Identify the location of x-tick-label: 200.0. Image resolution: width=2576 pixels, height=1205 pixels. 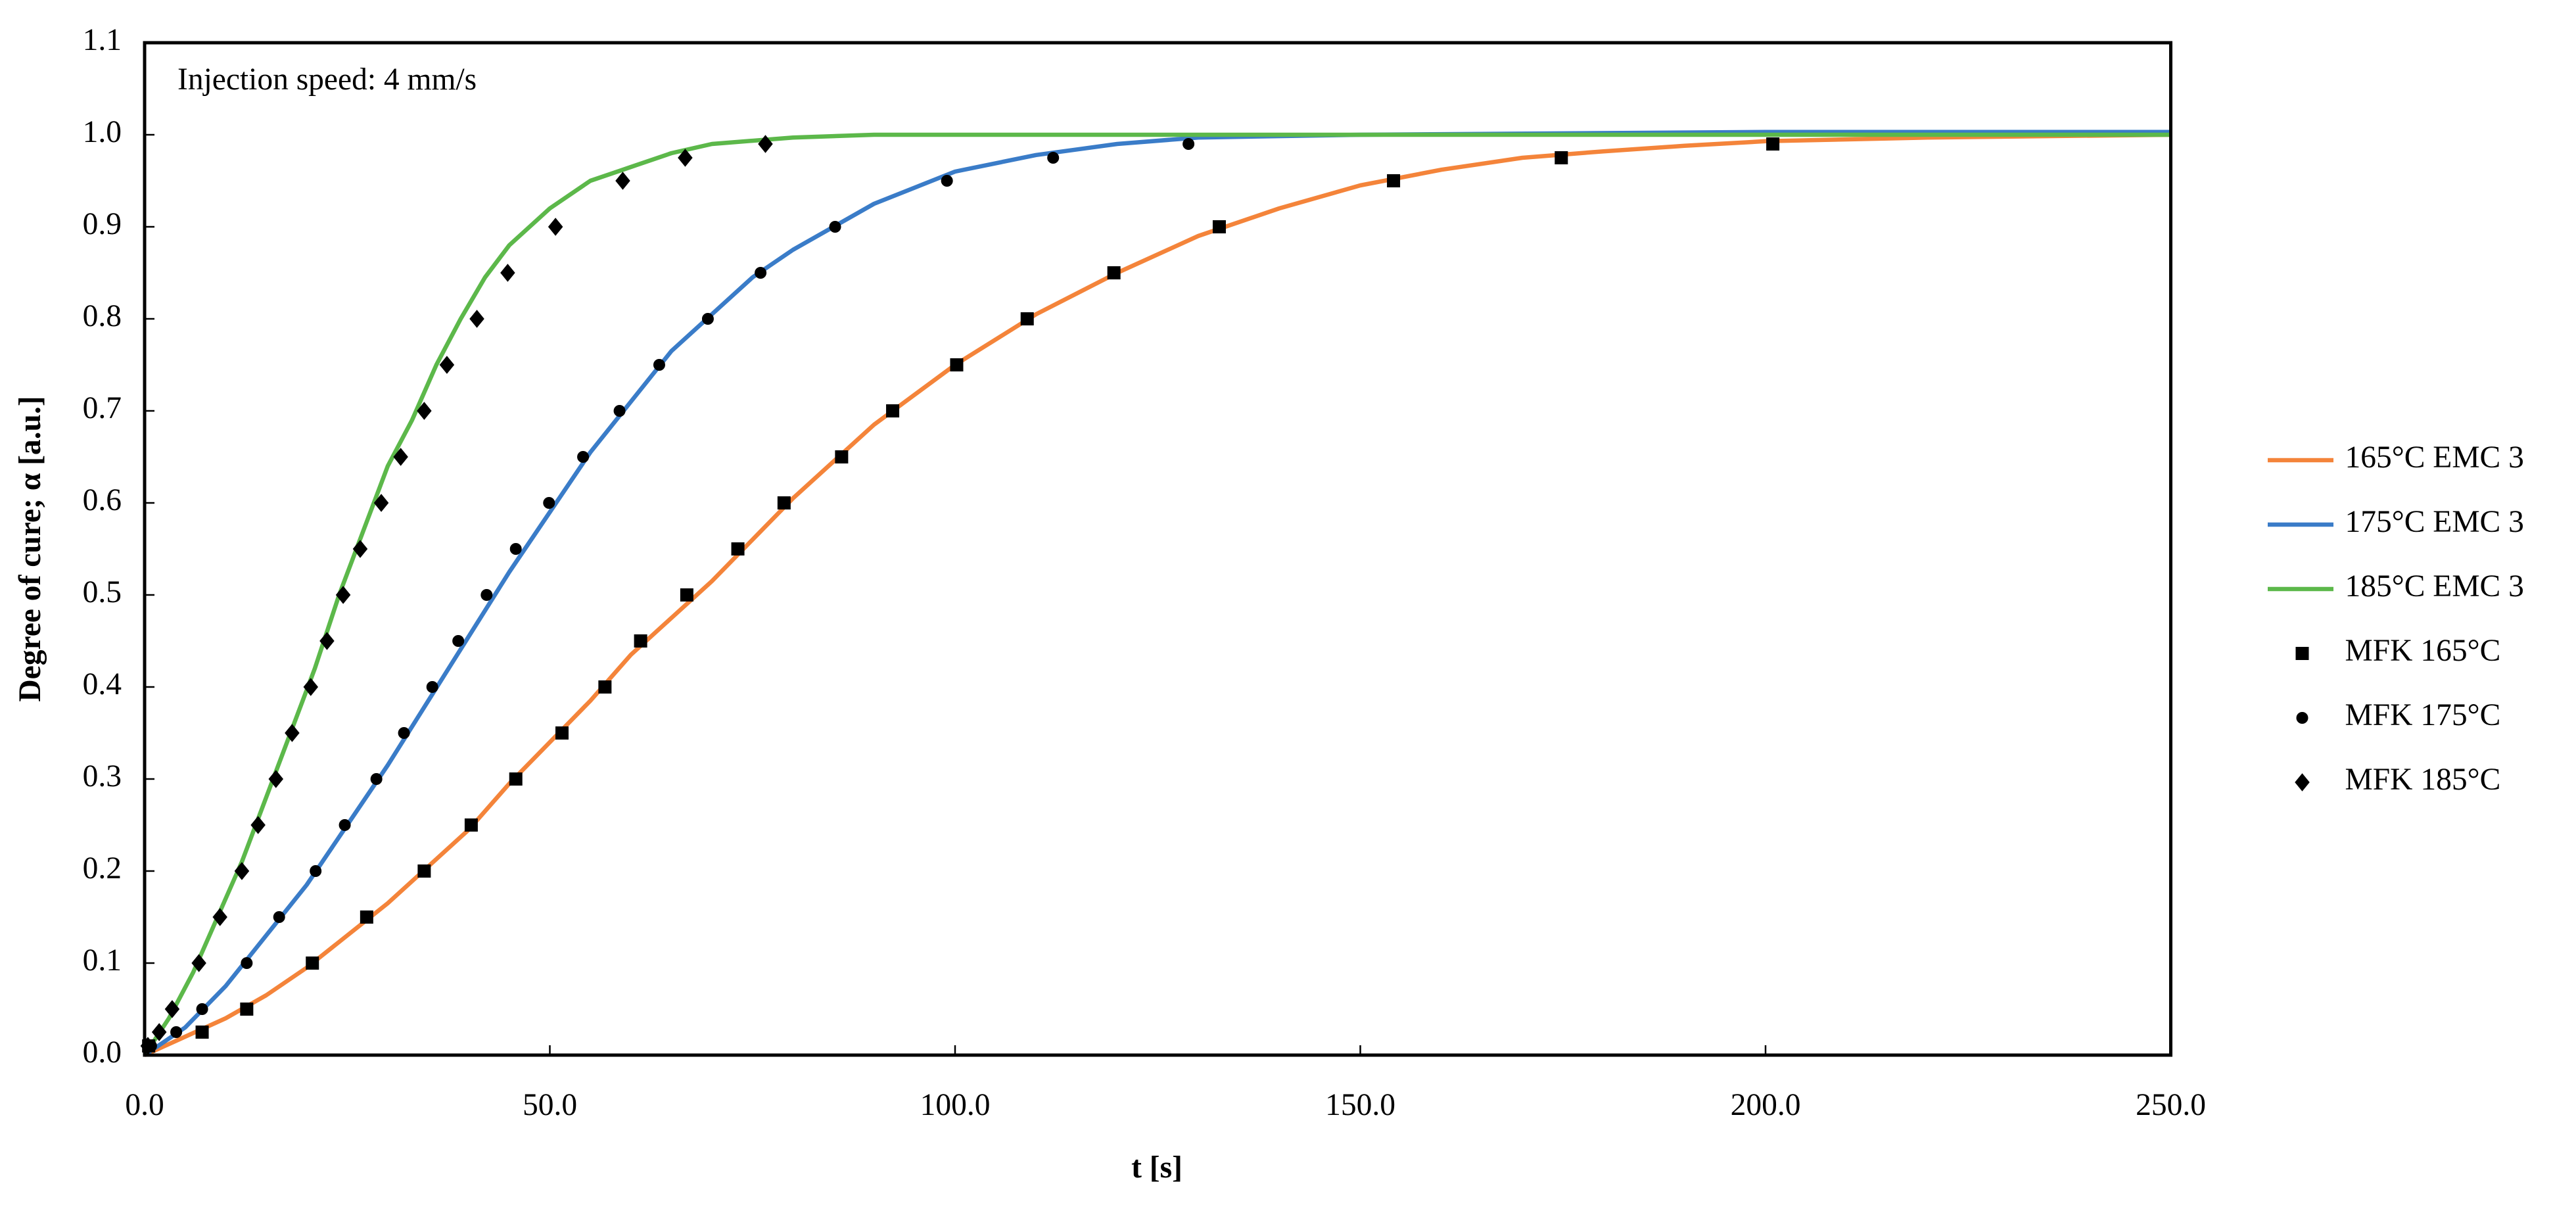
(1766, 1105).